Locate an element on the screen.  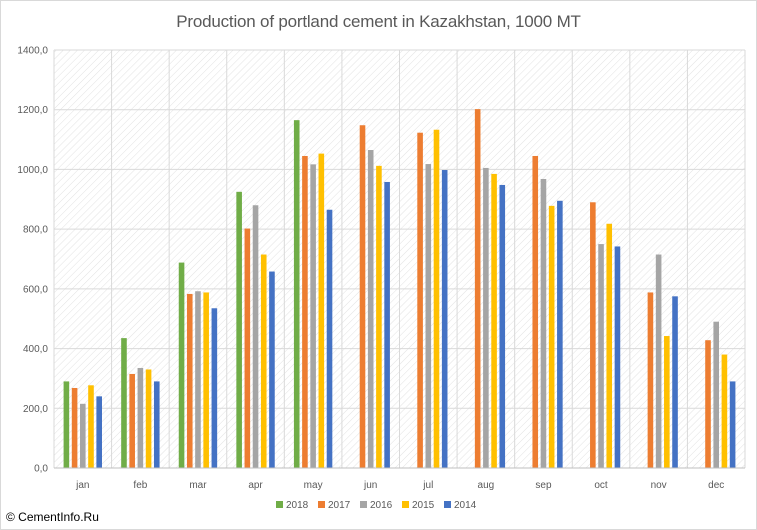
y-tick-label: 400,0 is located at coordinates (35, 349).